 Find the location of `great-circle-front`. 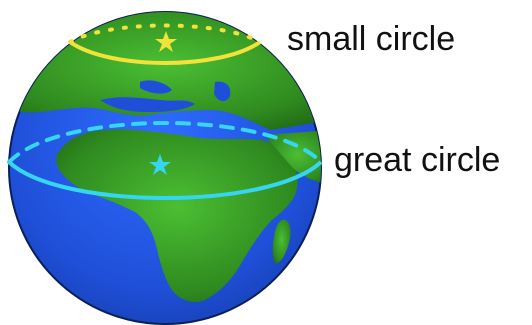

great-circle-front is located at coordinates (165, 180).